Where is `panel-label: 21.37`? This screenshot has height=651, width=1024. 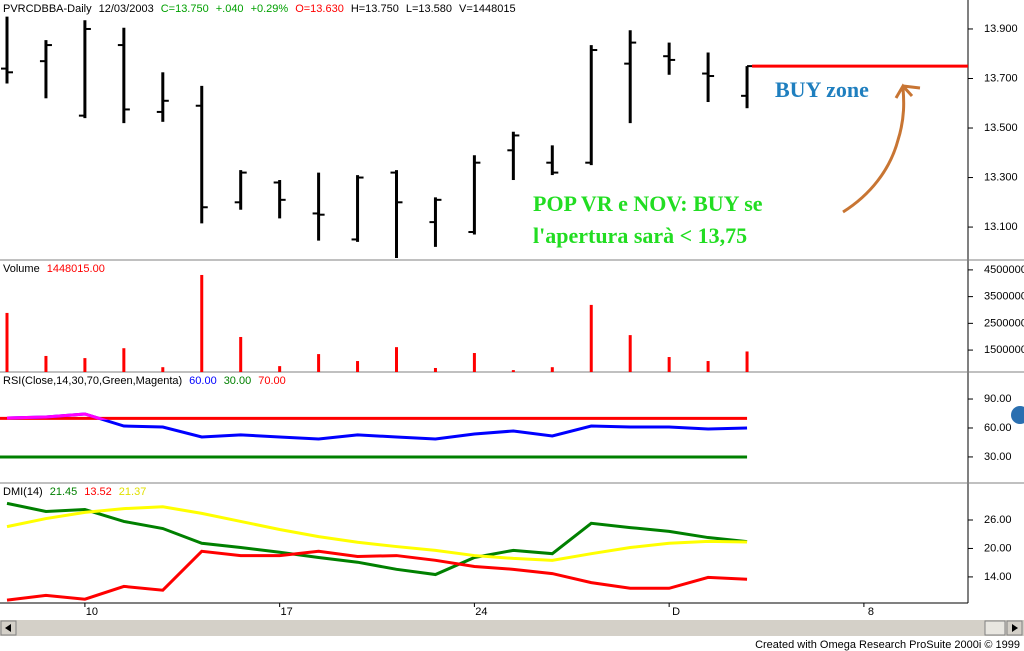
panel-label: 21.37 is located at coordinates (133, 492).